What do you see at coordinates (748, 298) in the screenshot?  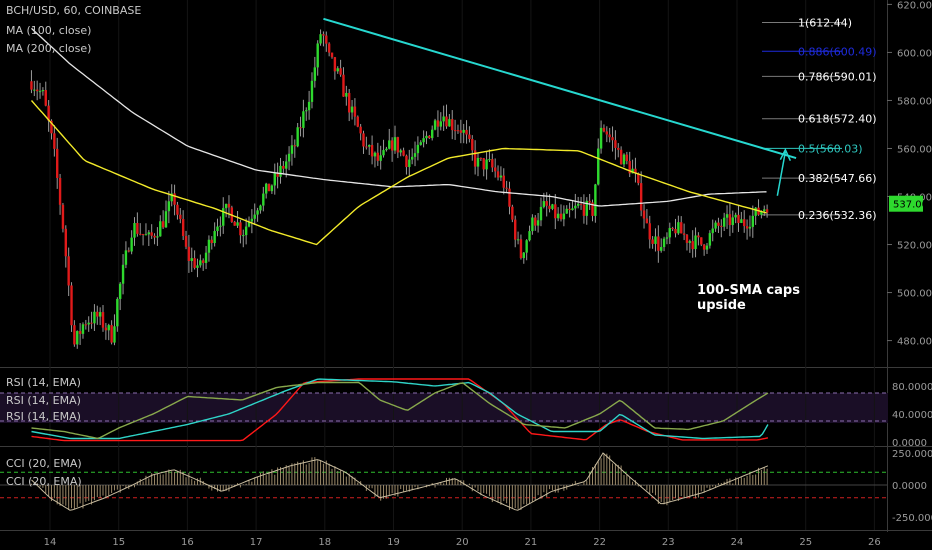 I see `annotation-note: 100-SMA caps upside` at bounding box center [748, 298].